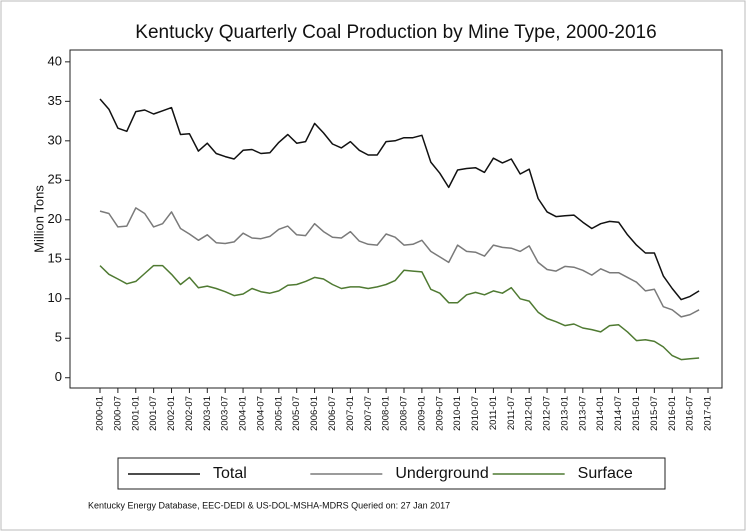 This screenshot has width=746, height=531. I want to click on x-tick-label: 2004-01, so click(243, 413).